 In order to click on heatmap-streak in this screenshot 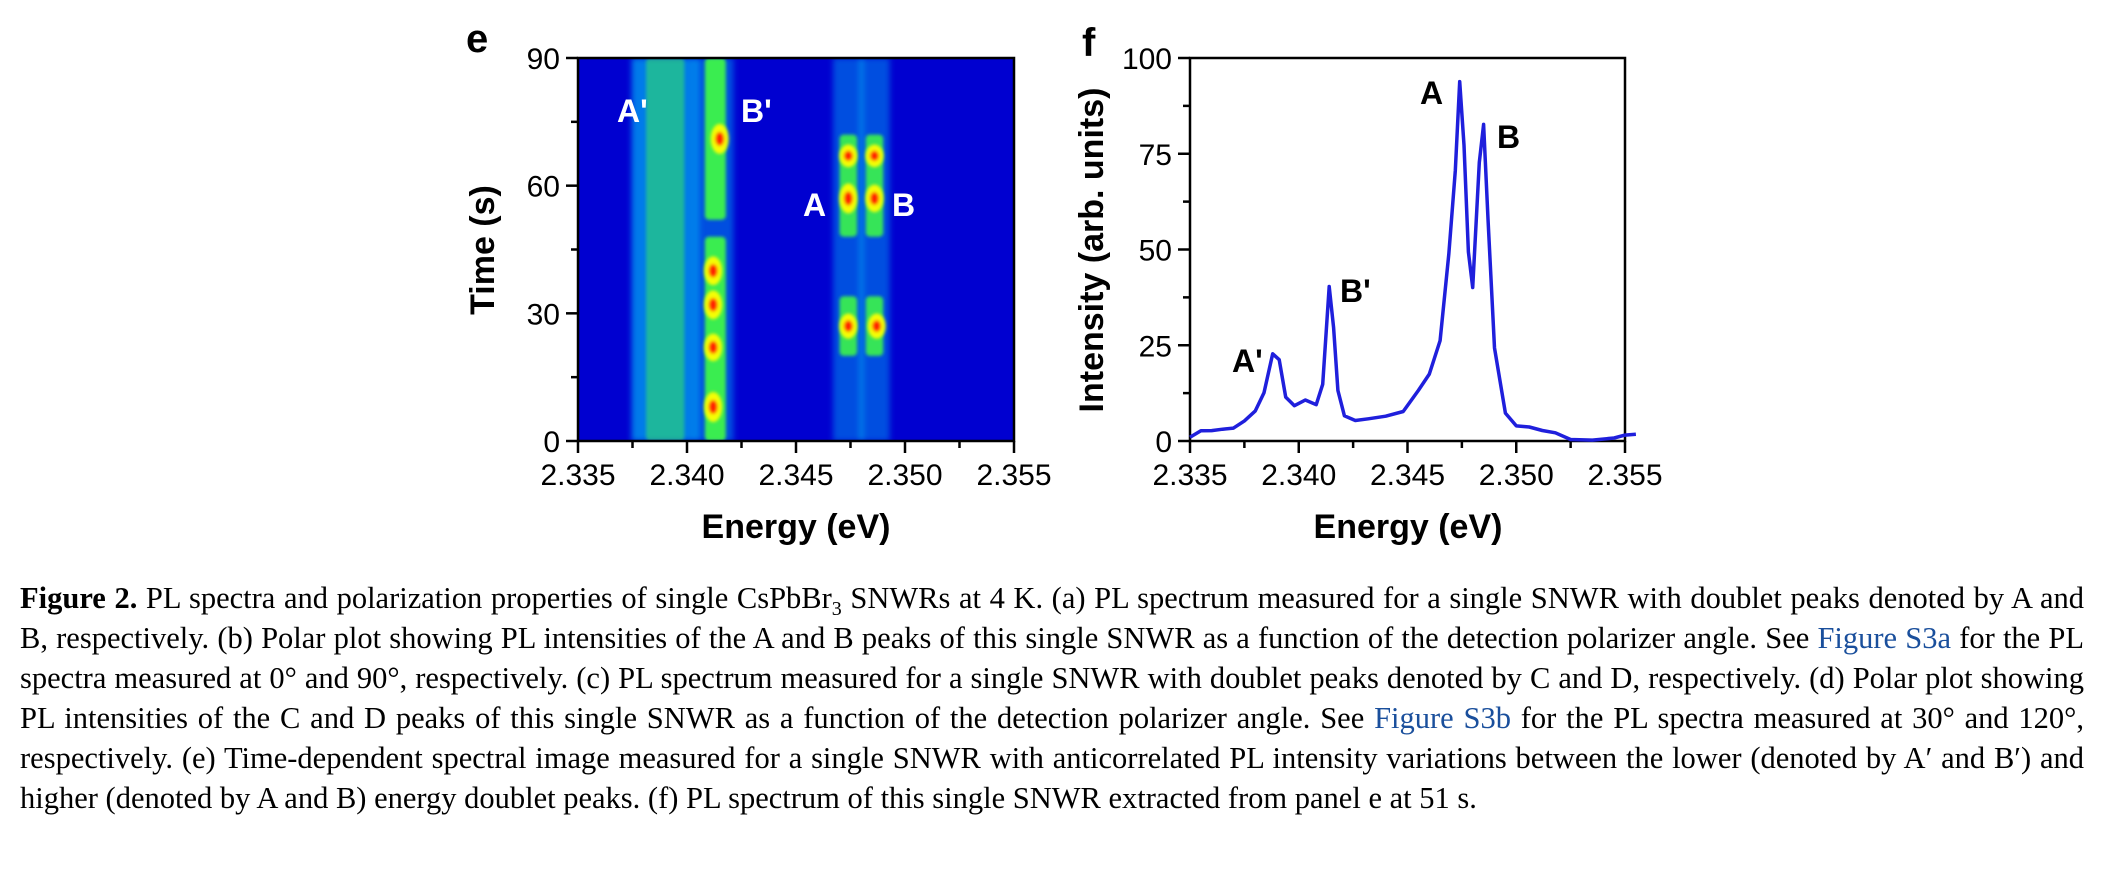, I will do `click(665, 249)`.